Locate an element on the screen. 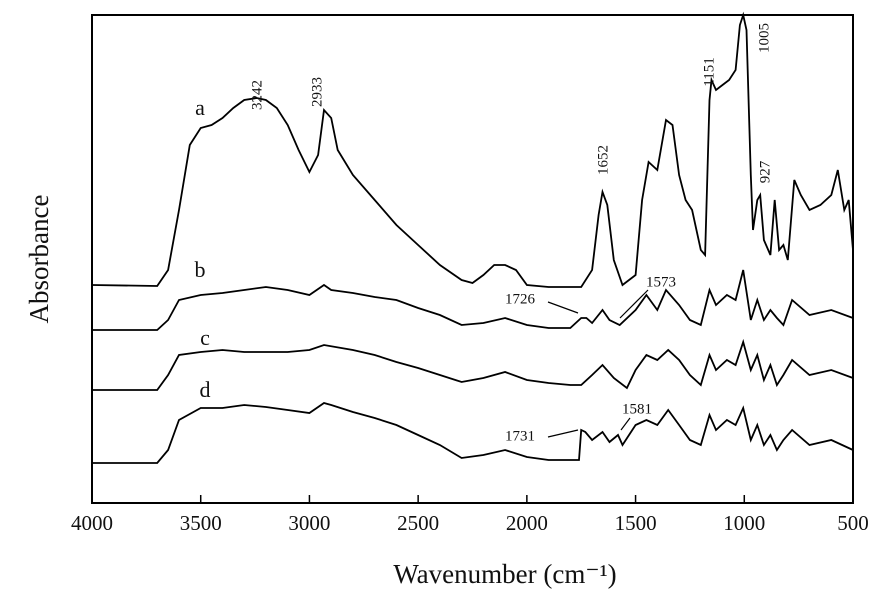  peak-label: 1726 is located at coordinates (520, 299).